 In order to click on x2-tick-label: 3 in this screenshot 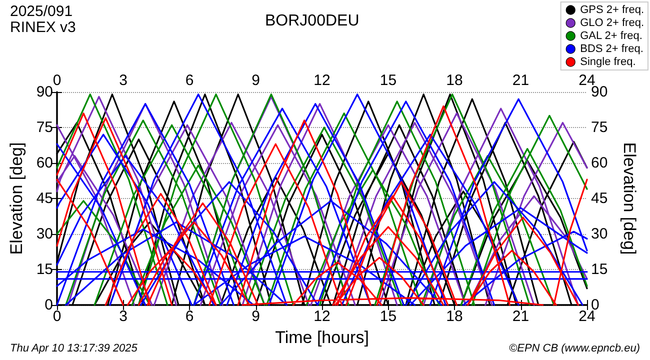, I will do `click(123, 80)`.